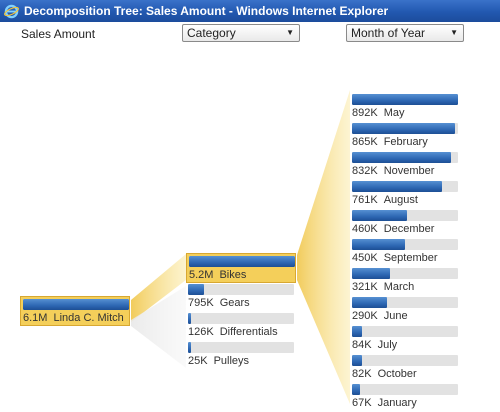  Describe the element at coordinates (394, 113) in the screenshot. I see `node-name: May` at that location.